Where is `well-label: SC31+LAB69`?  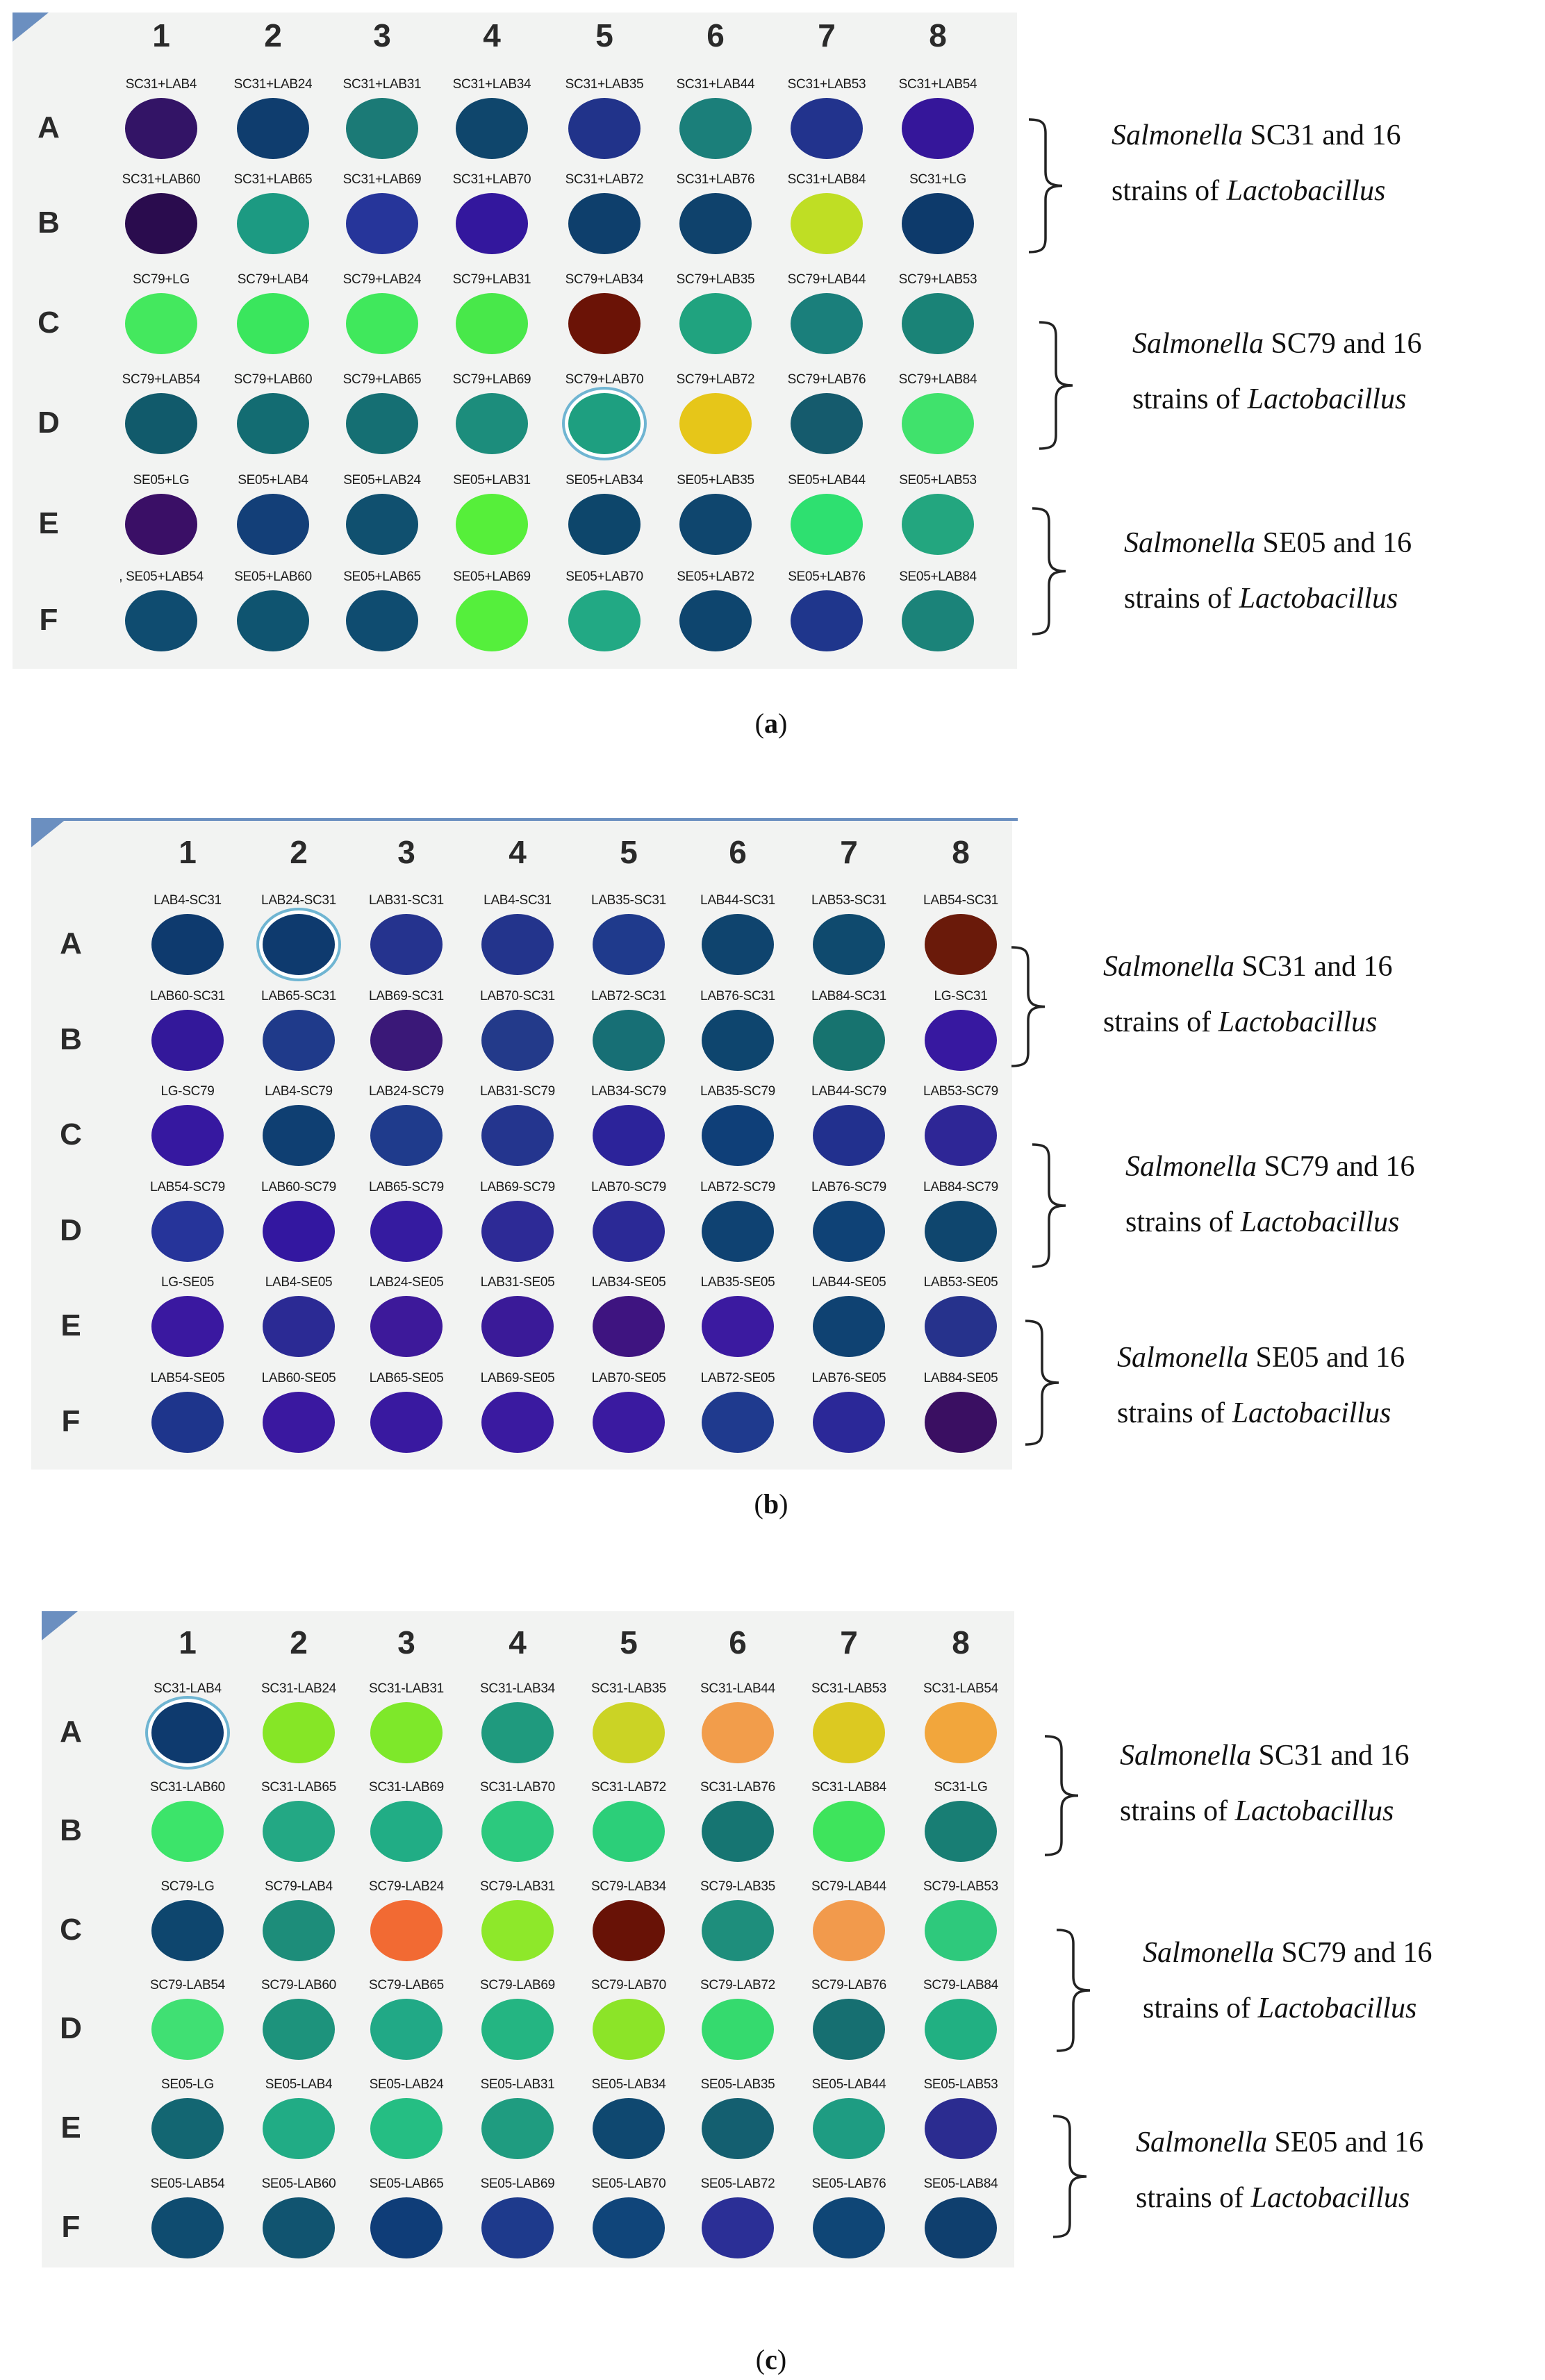
well-label: SC31+LAB69 is located at coordinates (382, 180).